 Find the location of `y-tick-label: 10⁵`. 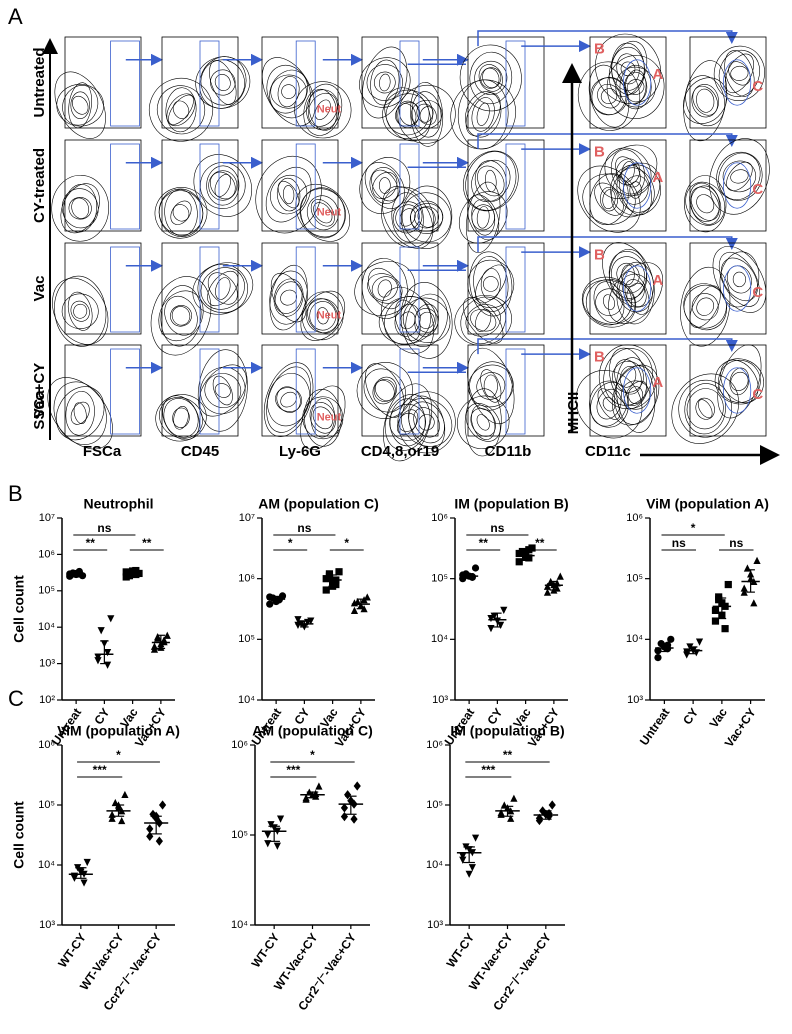

y-tick-label: 10⁵ is located at coordinates (439, 579).